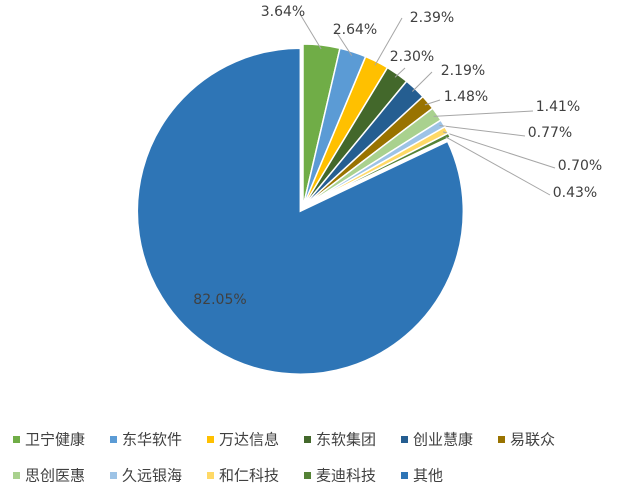 The width and height of the screenshot is (619, 495). What do you see at coordinates (152, 440) in the screenshot?
I see `legend-label: 东华软件` at bounding box center [152, 440].